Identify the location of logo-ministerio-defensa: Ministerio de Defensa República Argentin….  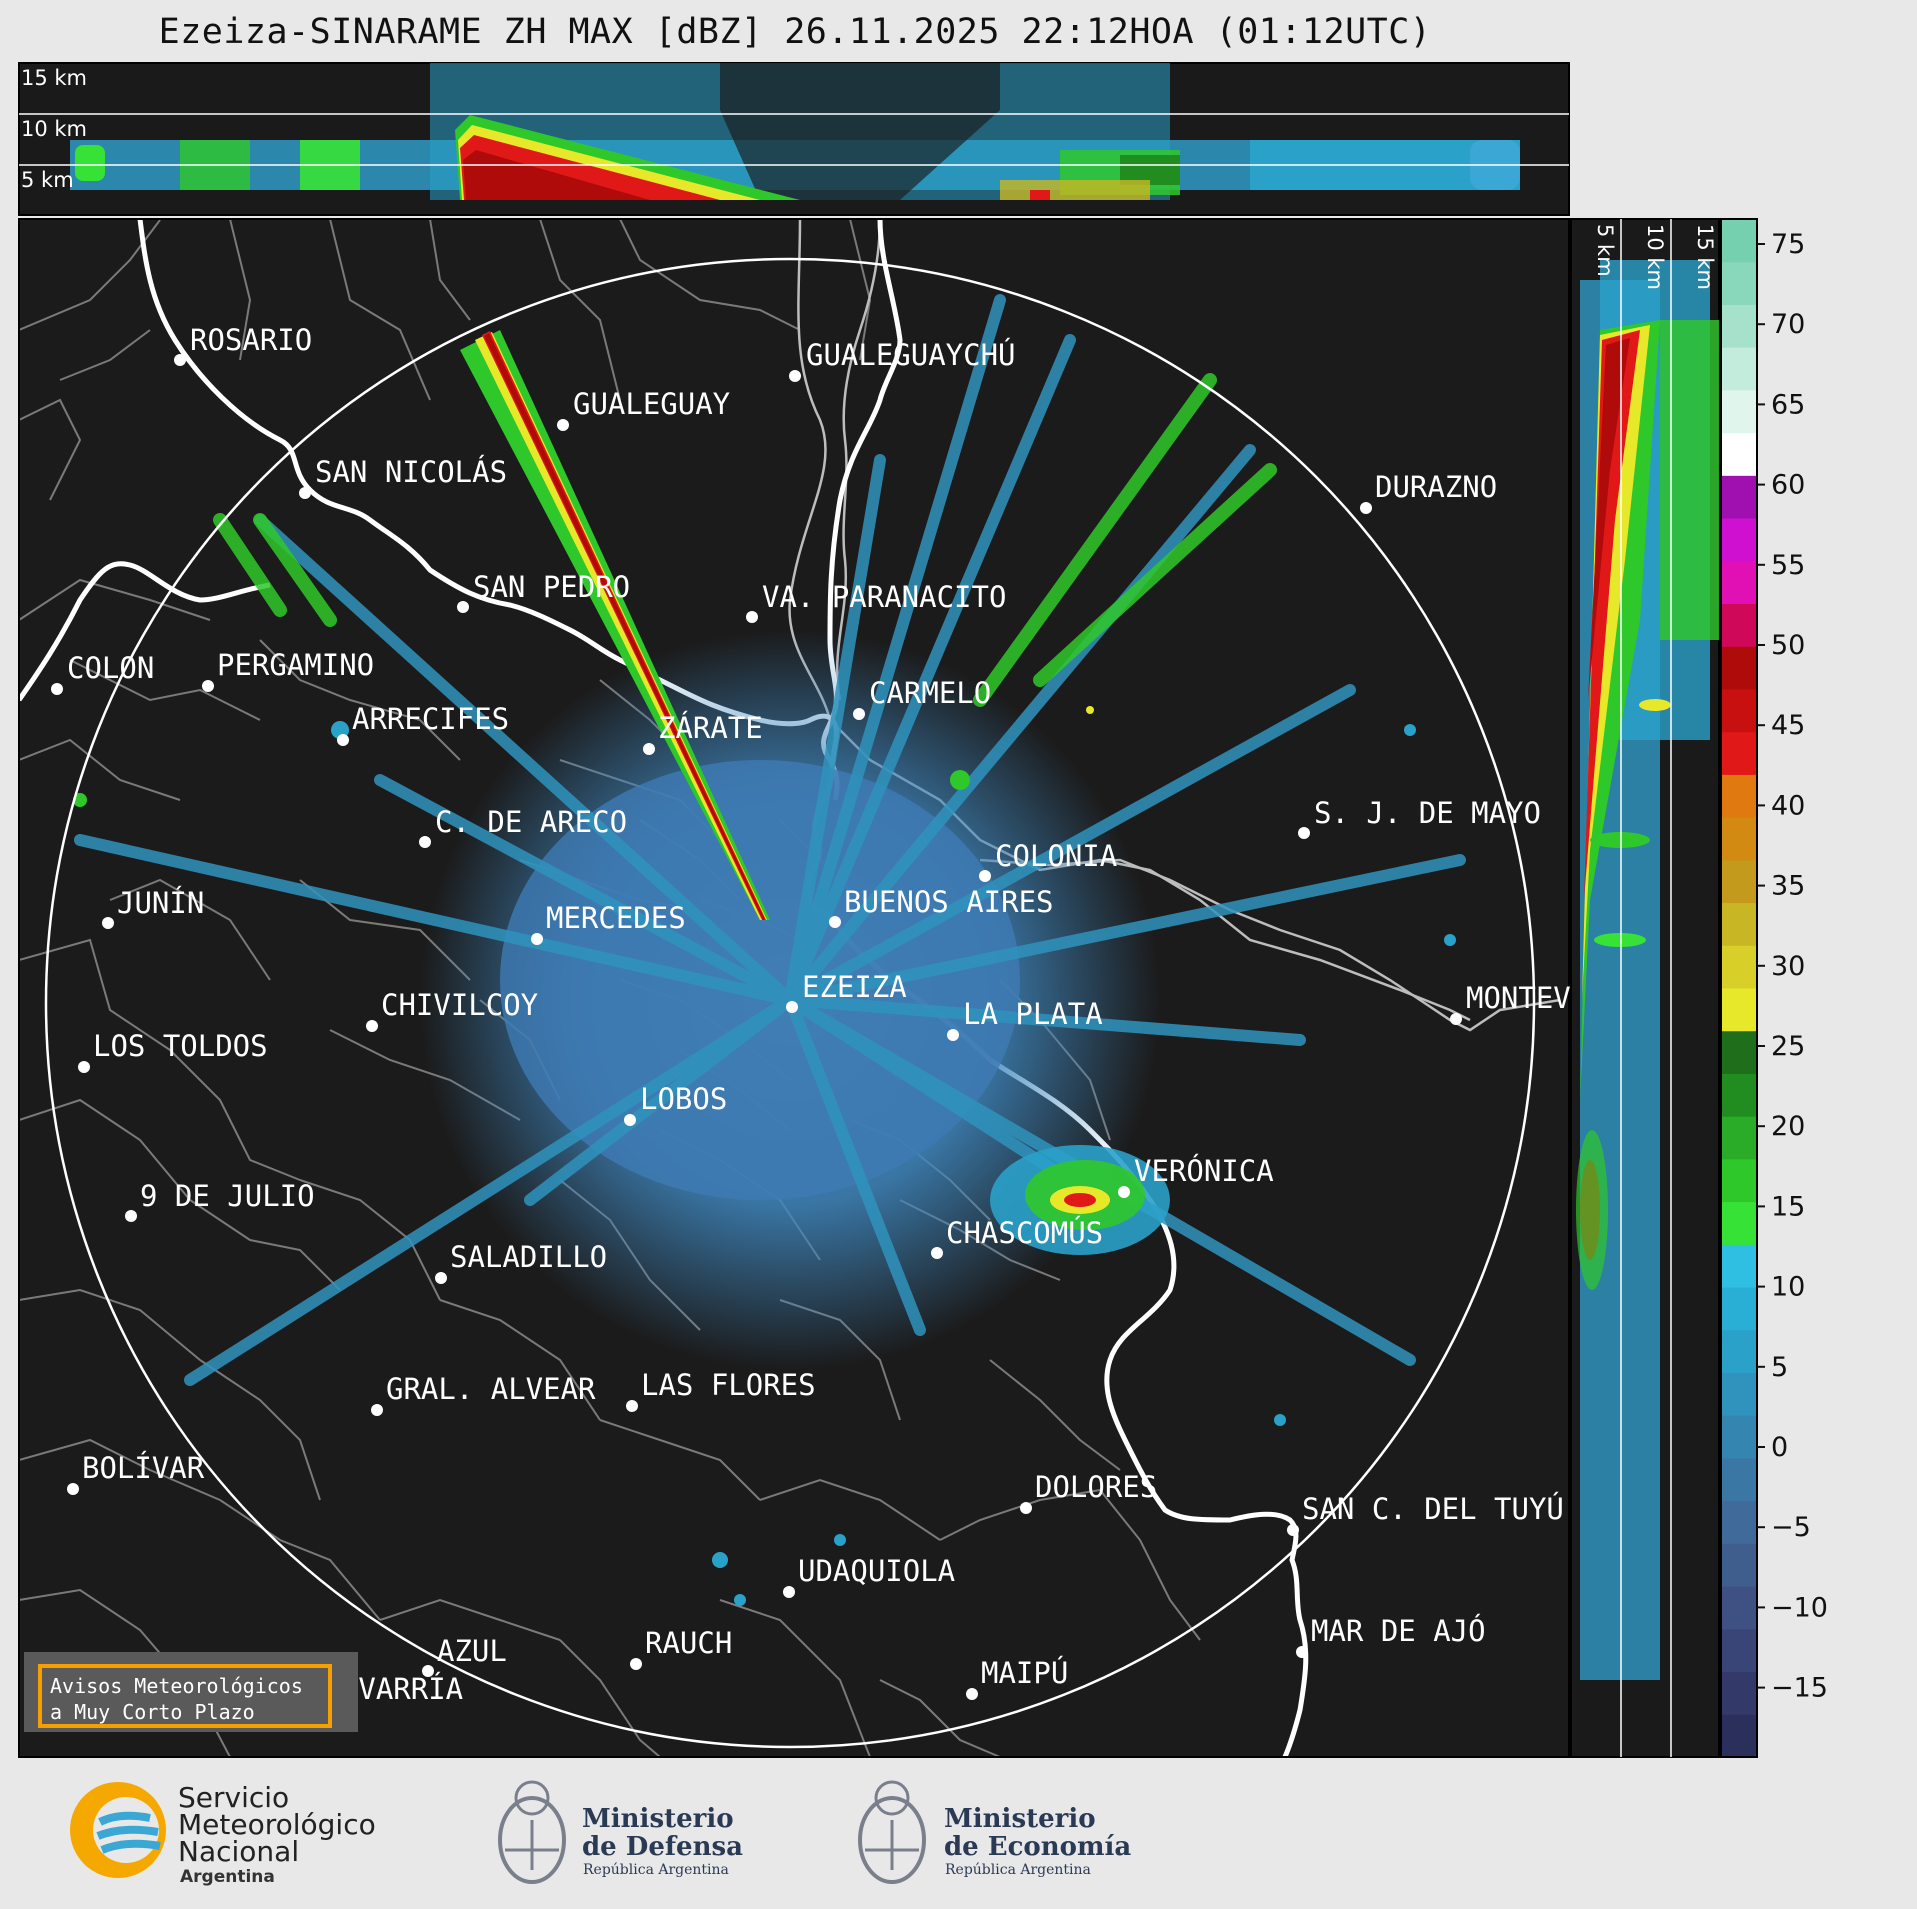
(620, 1832).